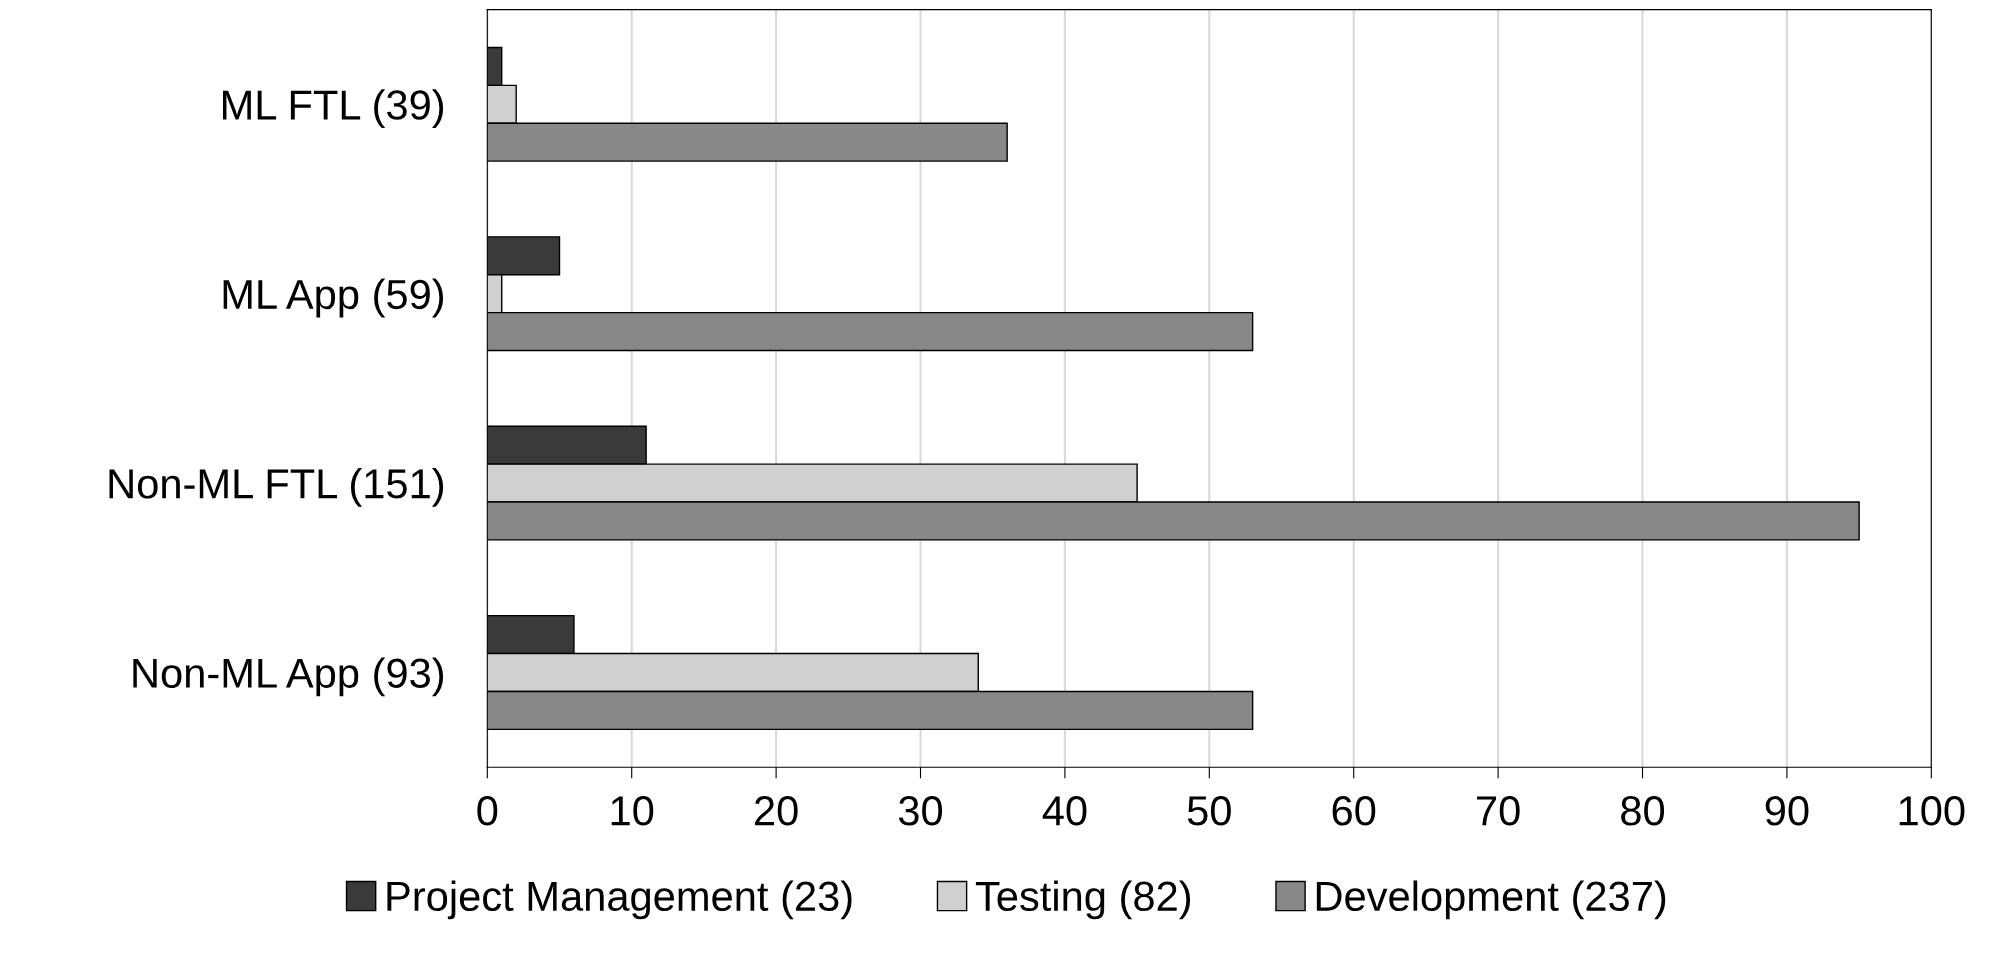 This screenshot has width=1989, height=959. Describe the element at coordinates (1932, 811) in the screenshot. I see `x-tick-label: 100` at that location.